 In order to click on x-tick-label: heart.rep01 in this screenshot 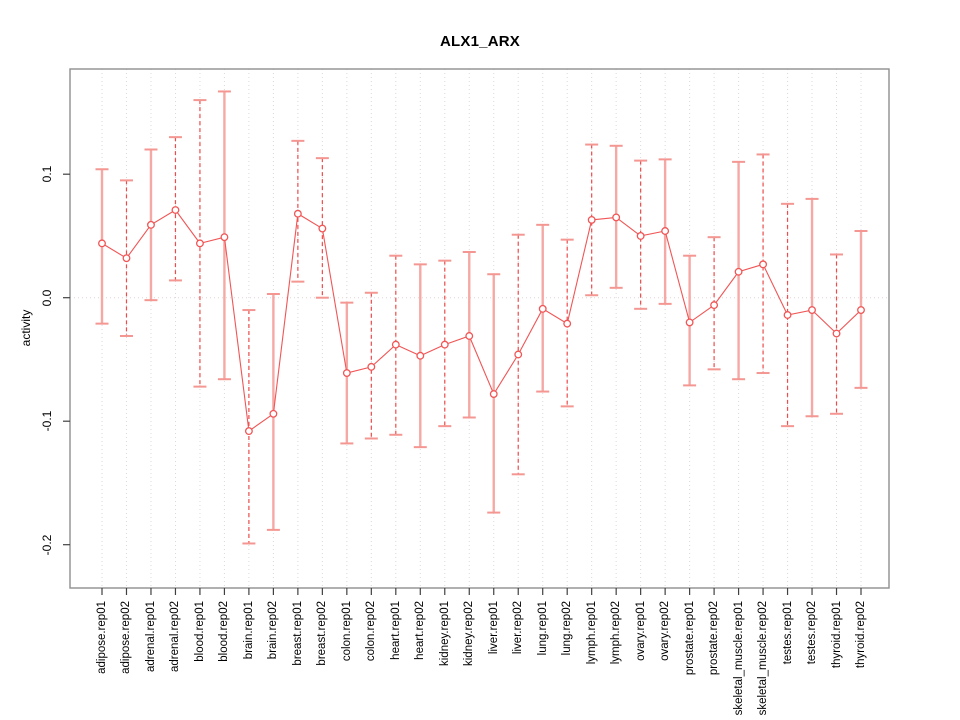, I will do `click(395, 630)`.